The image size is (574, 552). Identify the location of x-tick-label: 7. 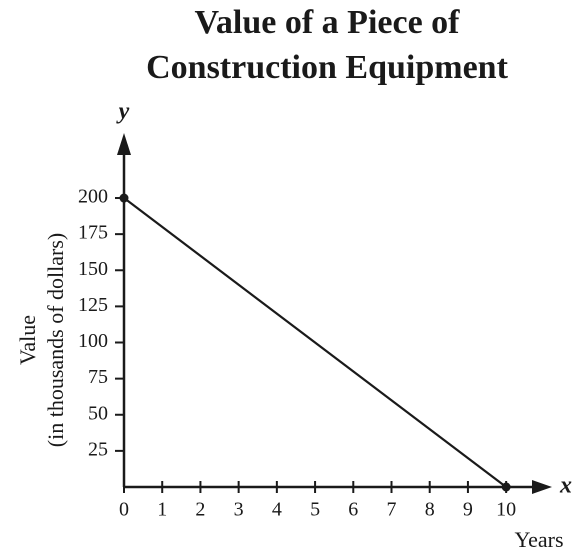
(392, 510).